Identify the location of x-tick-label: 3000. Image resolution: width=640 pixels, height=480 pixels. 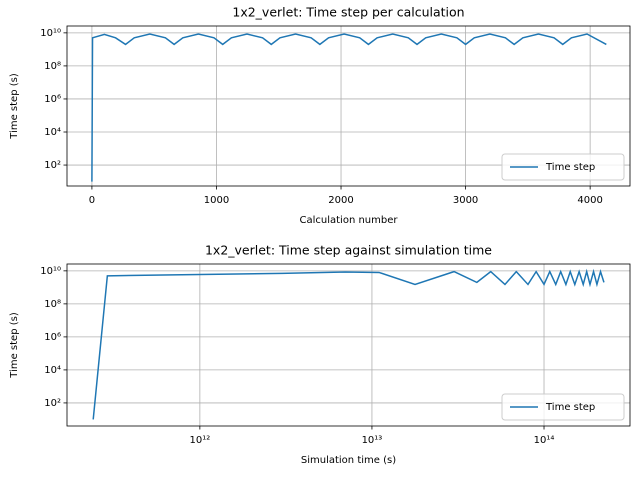
(465, 200).